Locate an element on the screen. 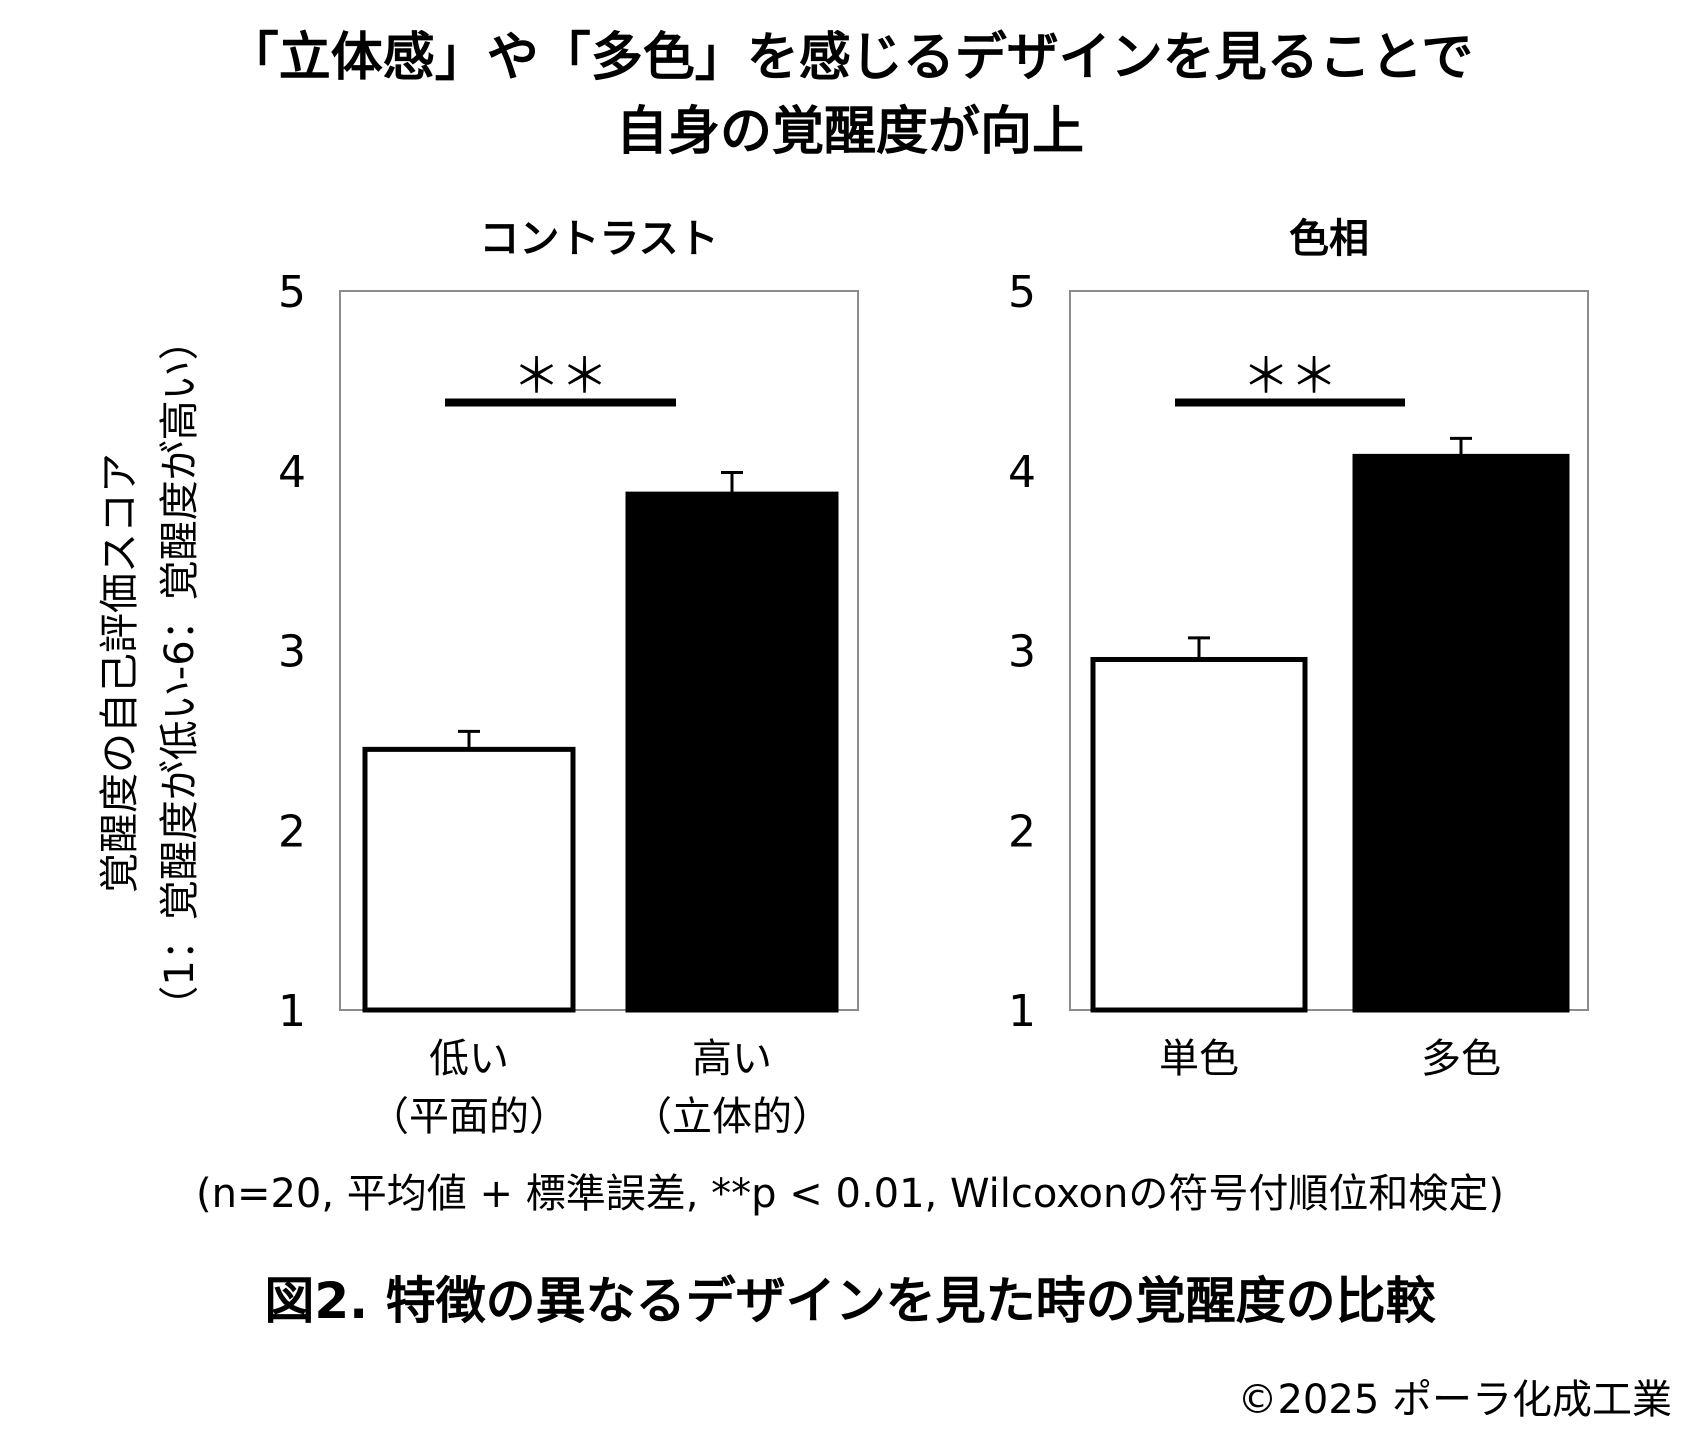 The image size is (1700, 1447). panel-title-2: 色相 is located at coordinates (1329, 239).